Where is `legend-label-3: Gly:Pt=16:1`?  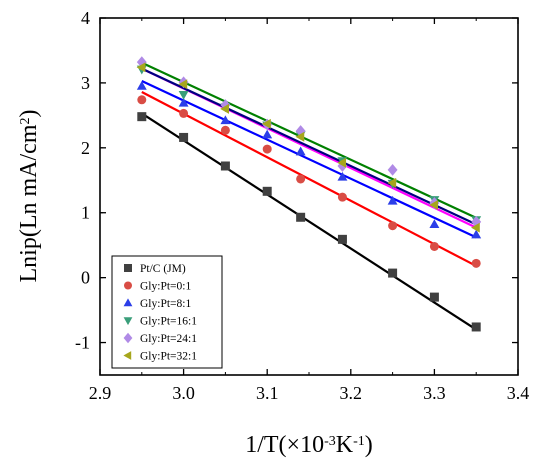
legend-label-3: Gly:Pt=16:1 is located at coordinates (168, 322).